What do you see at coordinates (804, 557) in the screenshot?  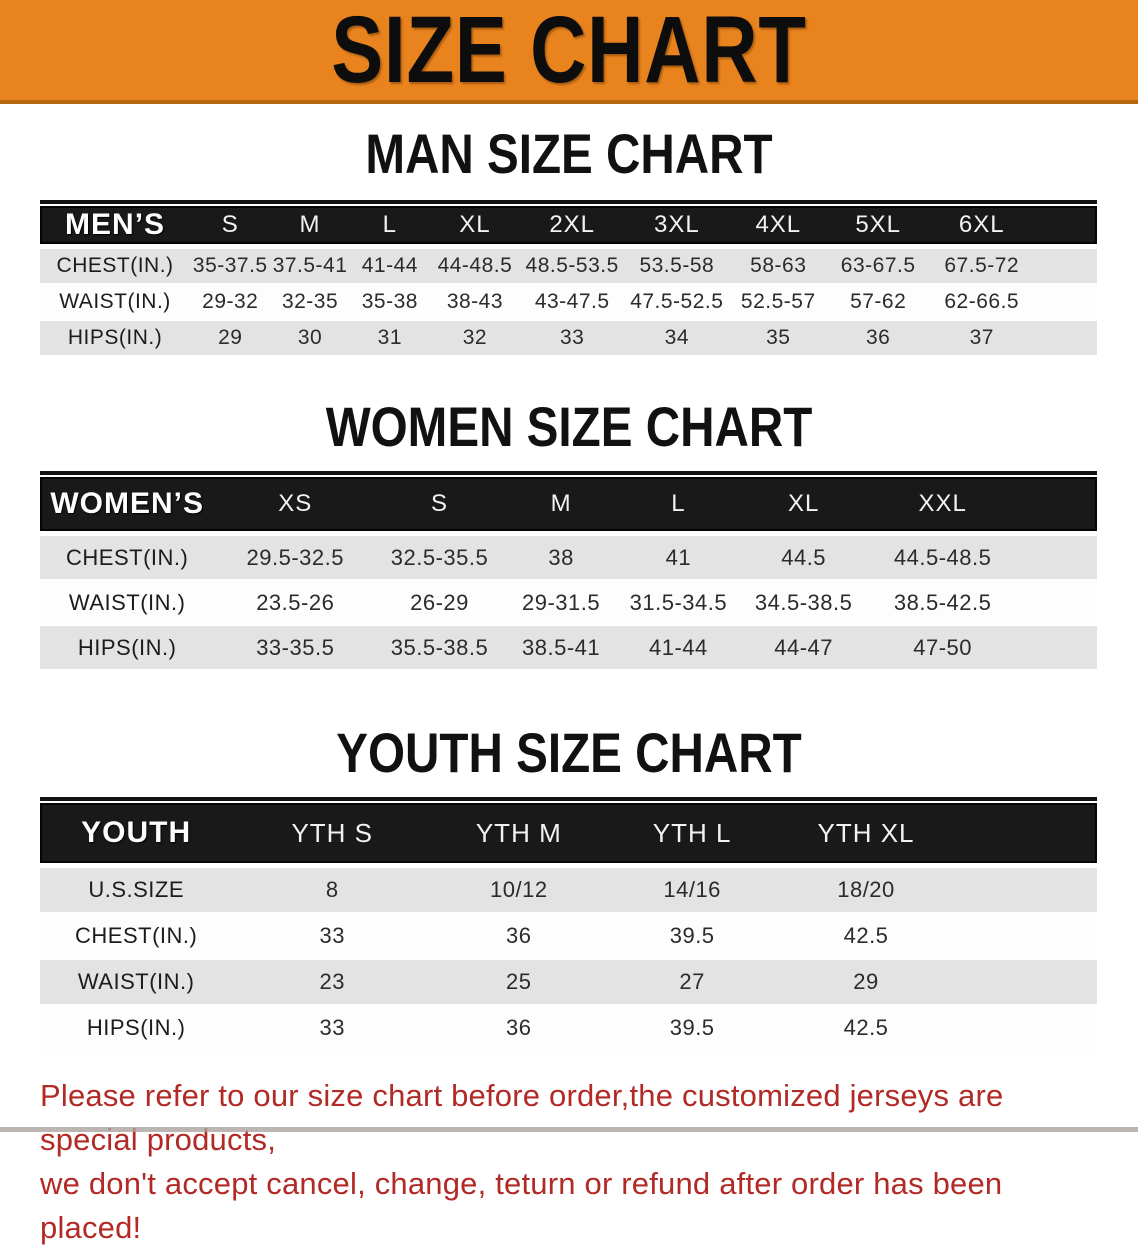 I see `size-value: 44.5` at bounding box center [804, 557].